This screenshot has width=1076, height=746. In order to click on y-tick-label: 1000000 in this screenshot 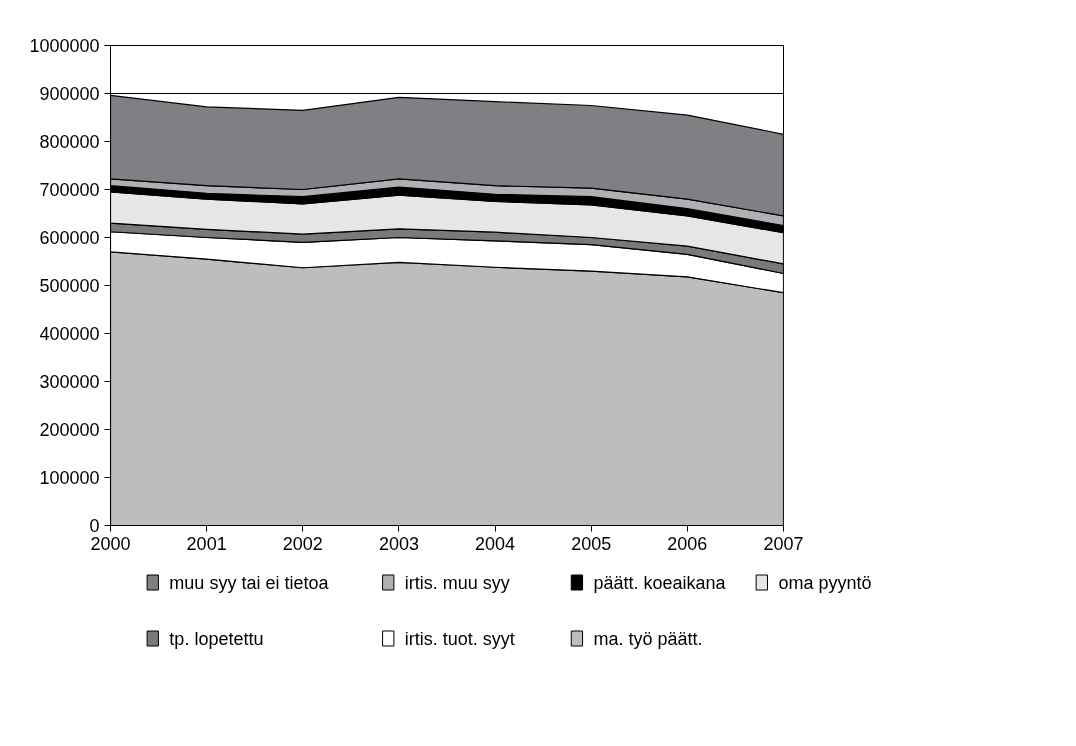, I will do `click(64, 46)`.